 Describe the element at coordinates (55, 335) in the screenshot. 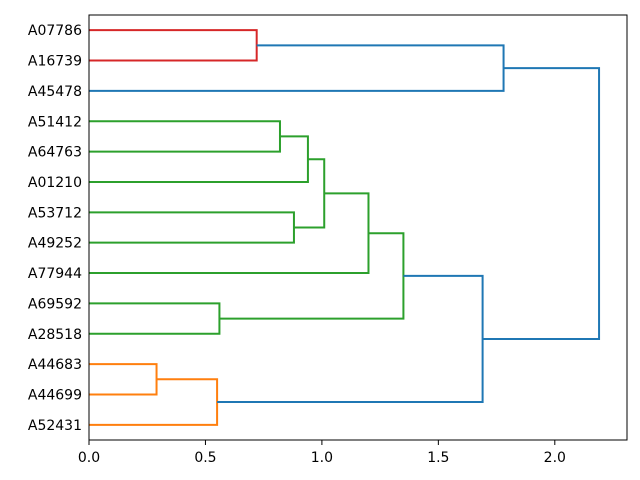

I see `leaf-label-A28518: A28518` at that location.